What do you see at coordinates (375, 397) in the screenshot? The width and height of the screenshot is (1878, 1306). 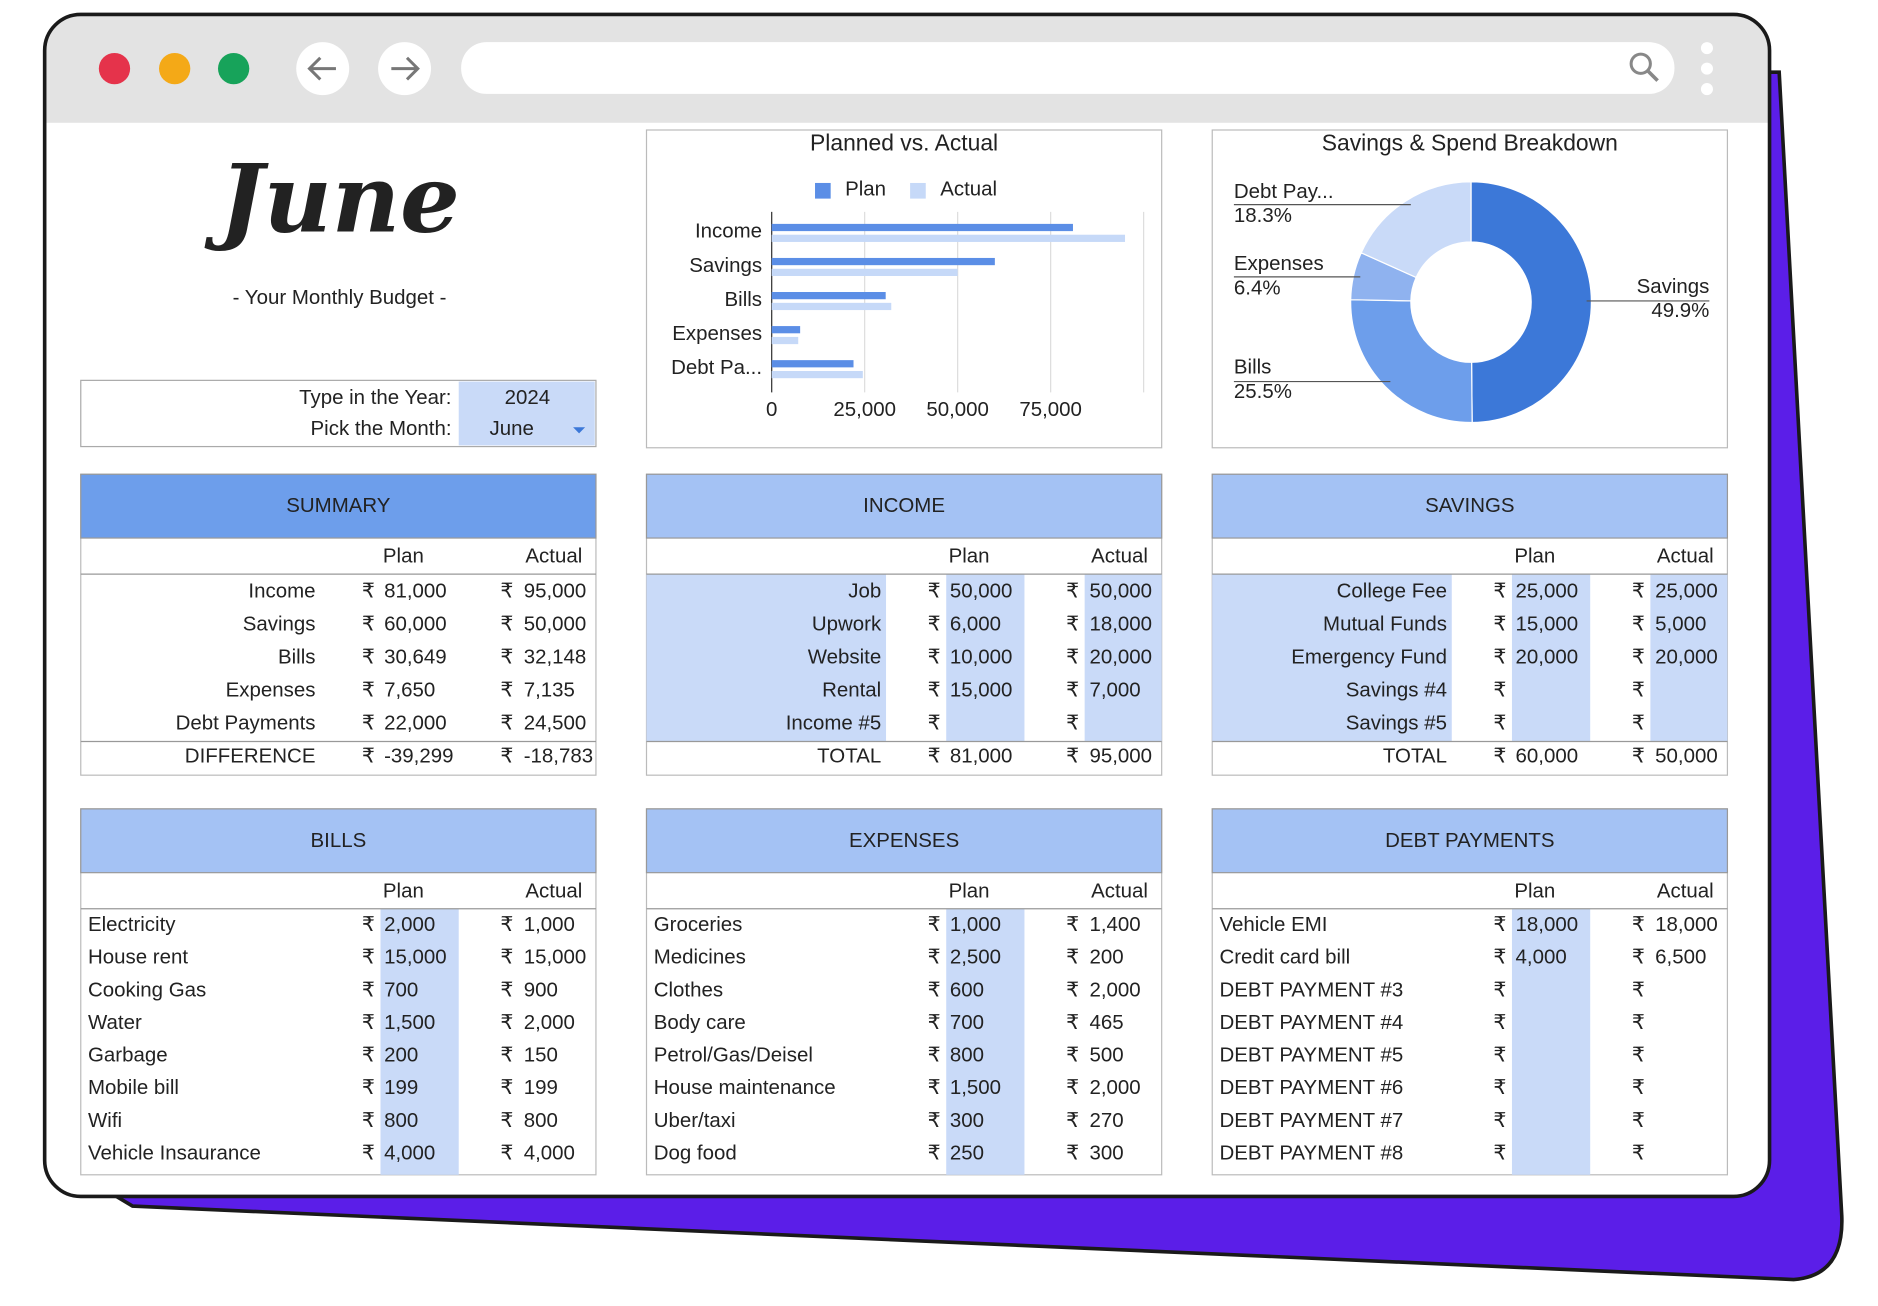 I see `year-label: Type in the Year:` at bounding box center [375, 397].